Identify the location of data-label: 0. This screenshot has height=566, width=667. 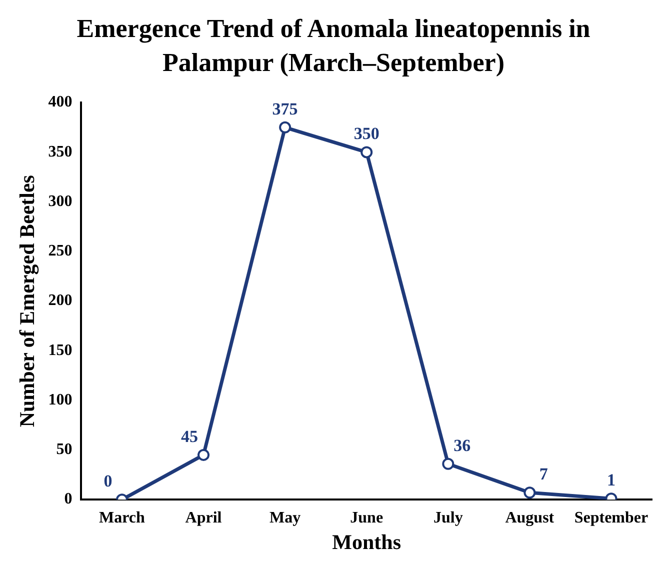
(108, 480).